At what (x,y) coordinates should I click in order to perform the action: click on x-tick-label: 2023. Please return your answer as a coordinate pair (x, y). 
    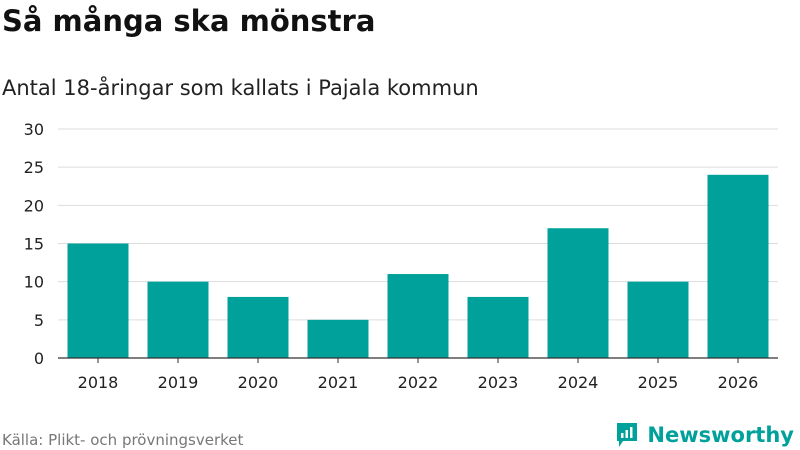
    Looking at the image, I should click on (498, 382).